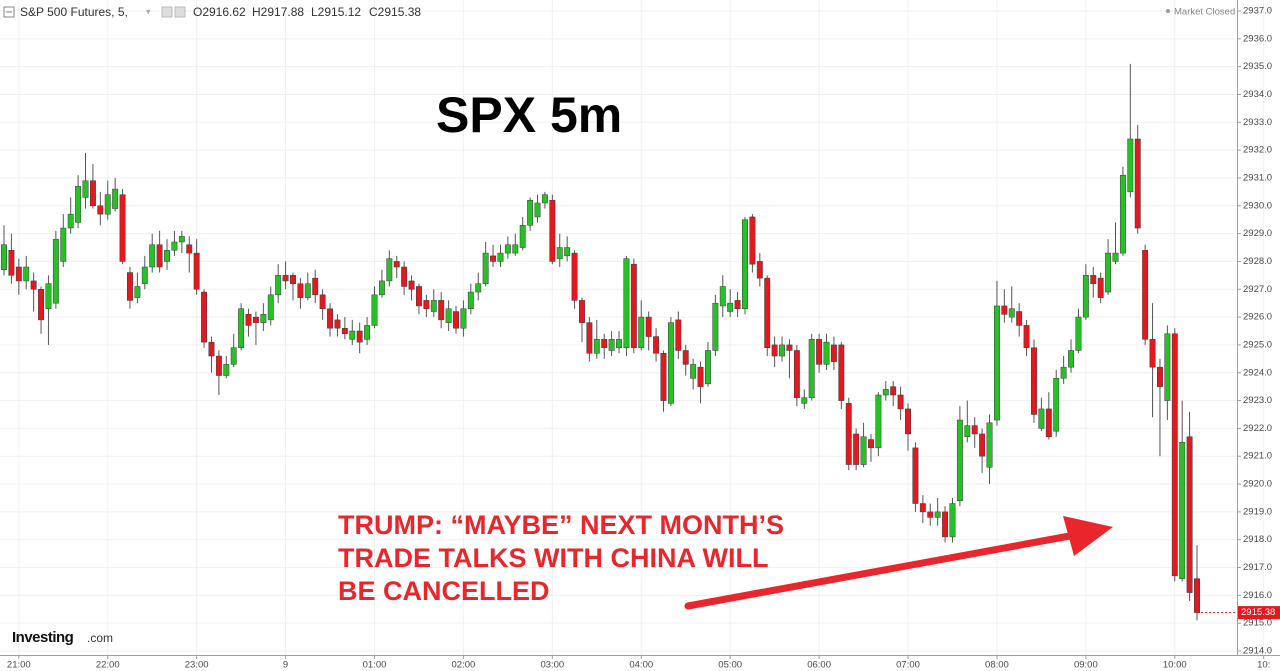 The width and height of the screenshot is (1280, 671). What do you see at coordinates (285, 665) in the screenshot?
I see `x-tick-label: 9` at bounding box center [285, 665].